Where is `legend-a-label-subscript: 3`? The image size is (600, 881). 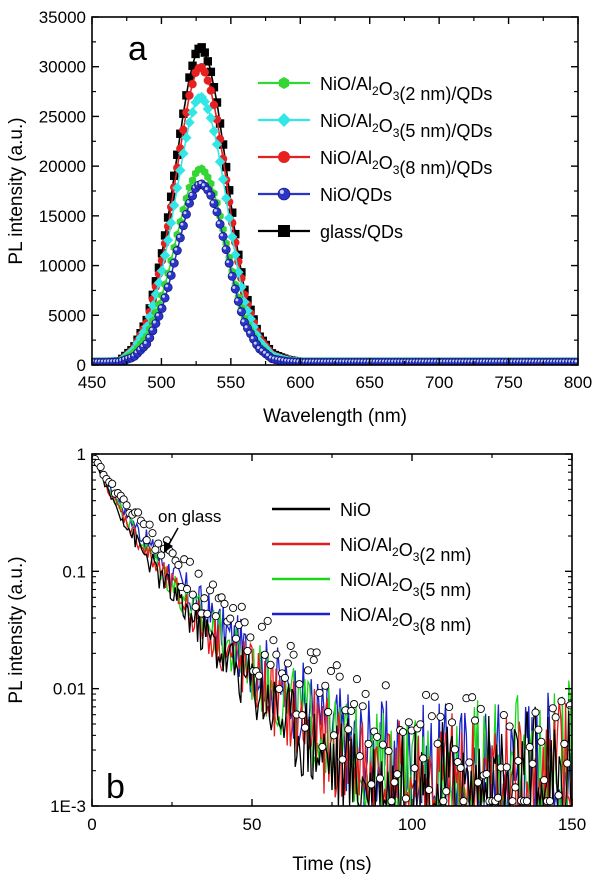 legend-a-label-subscript: 3 is located at coordinates (396, 133).